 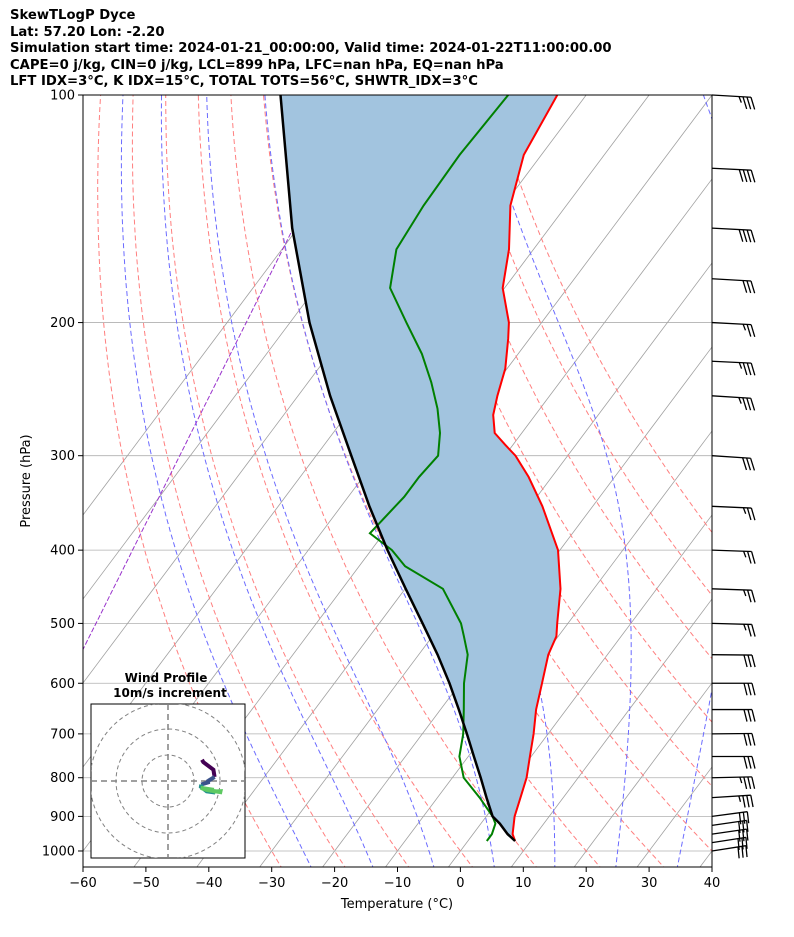 What do you see at coordinates (145, 883) in the screenshot?
I see `x-tick-label: −50` at bounding box center [145, 883].